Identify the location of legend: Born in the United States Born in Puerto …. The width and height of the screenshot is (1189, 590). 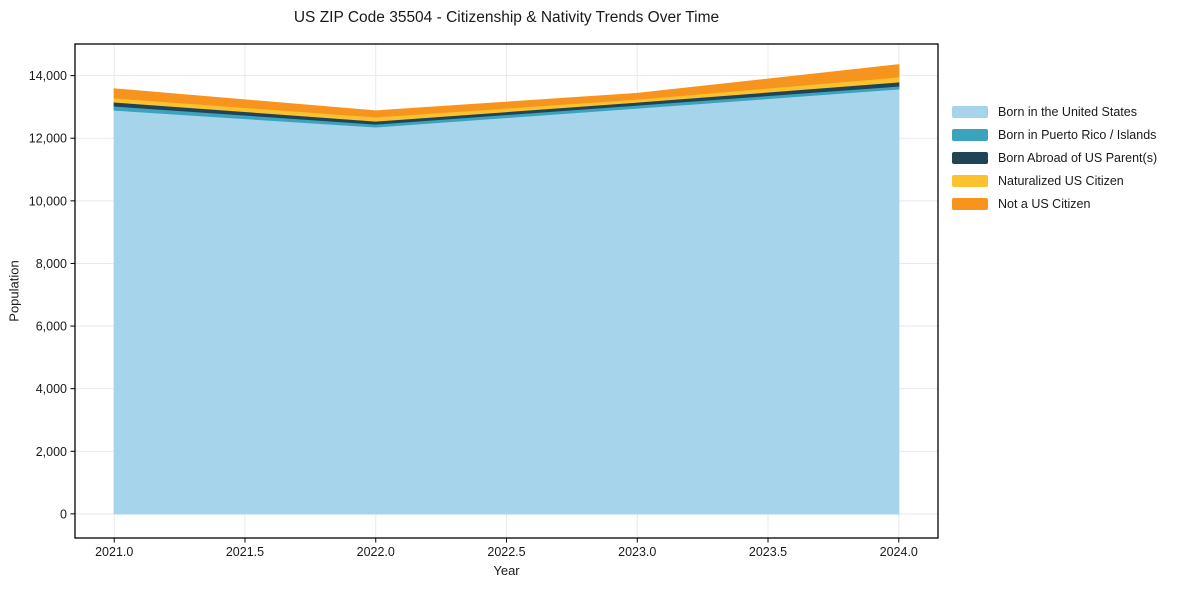
(1054, 158).